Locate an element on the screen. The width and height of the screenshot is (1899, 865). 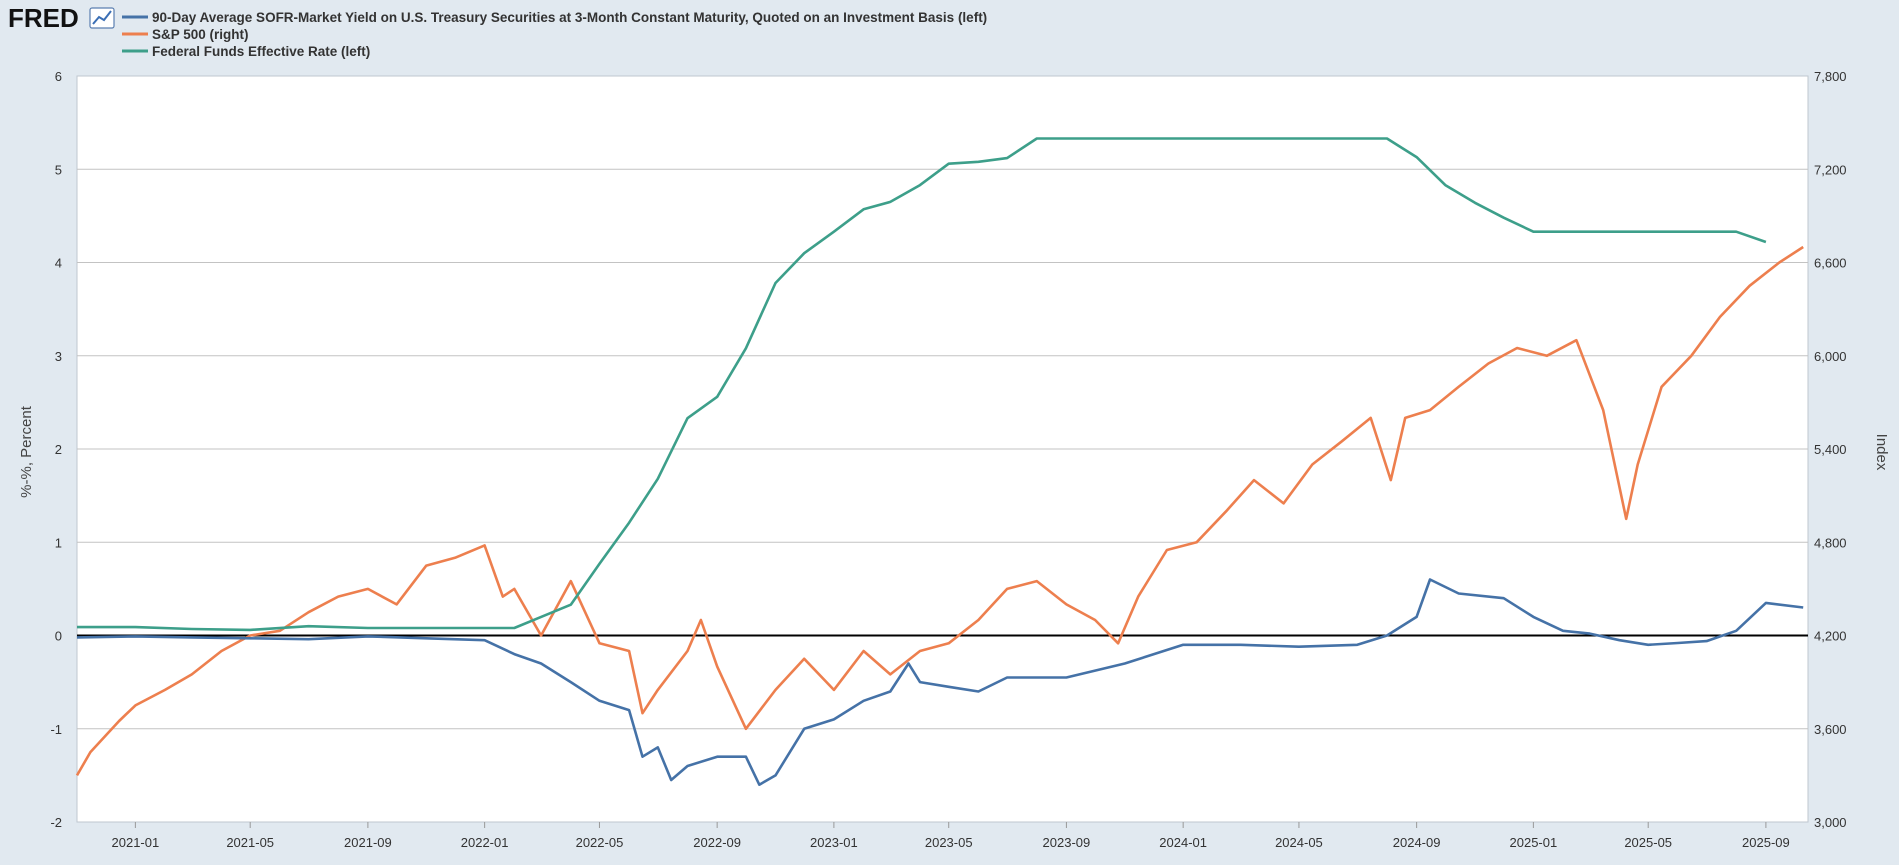
left-axis: -2 -1 0 1 2 3 4 5 6 is located at coordinates (56, 449).